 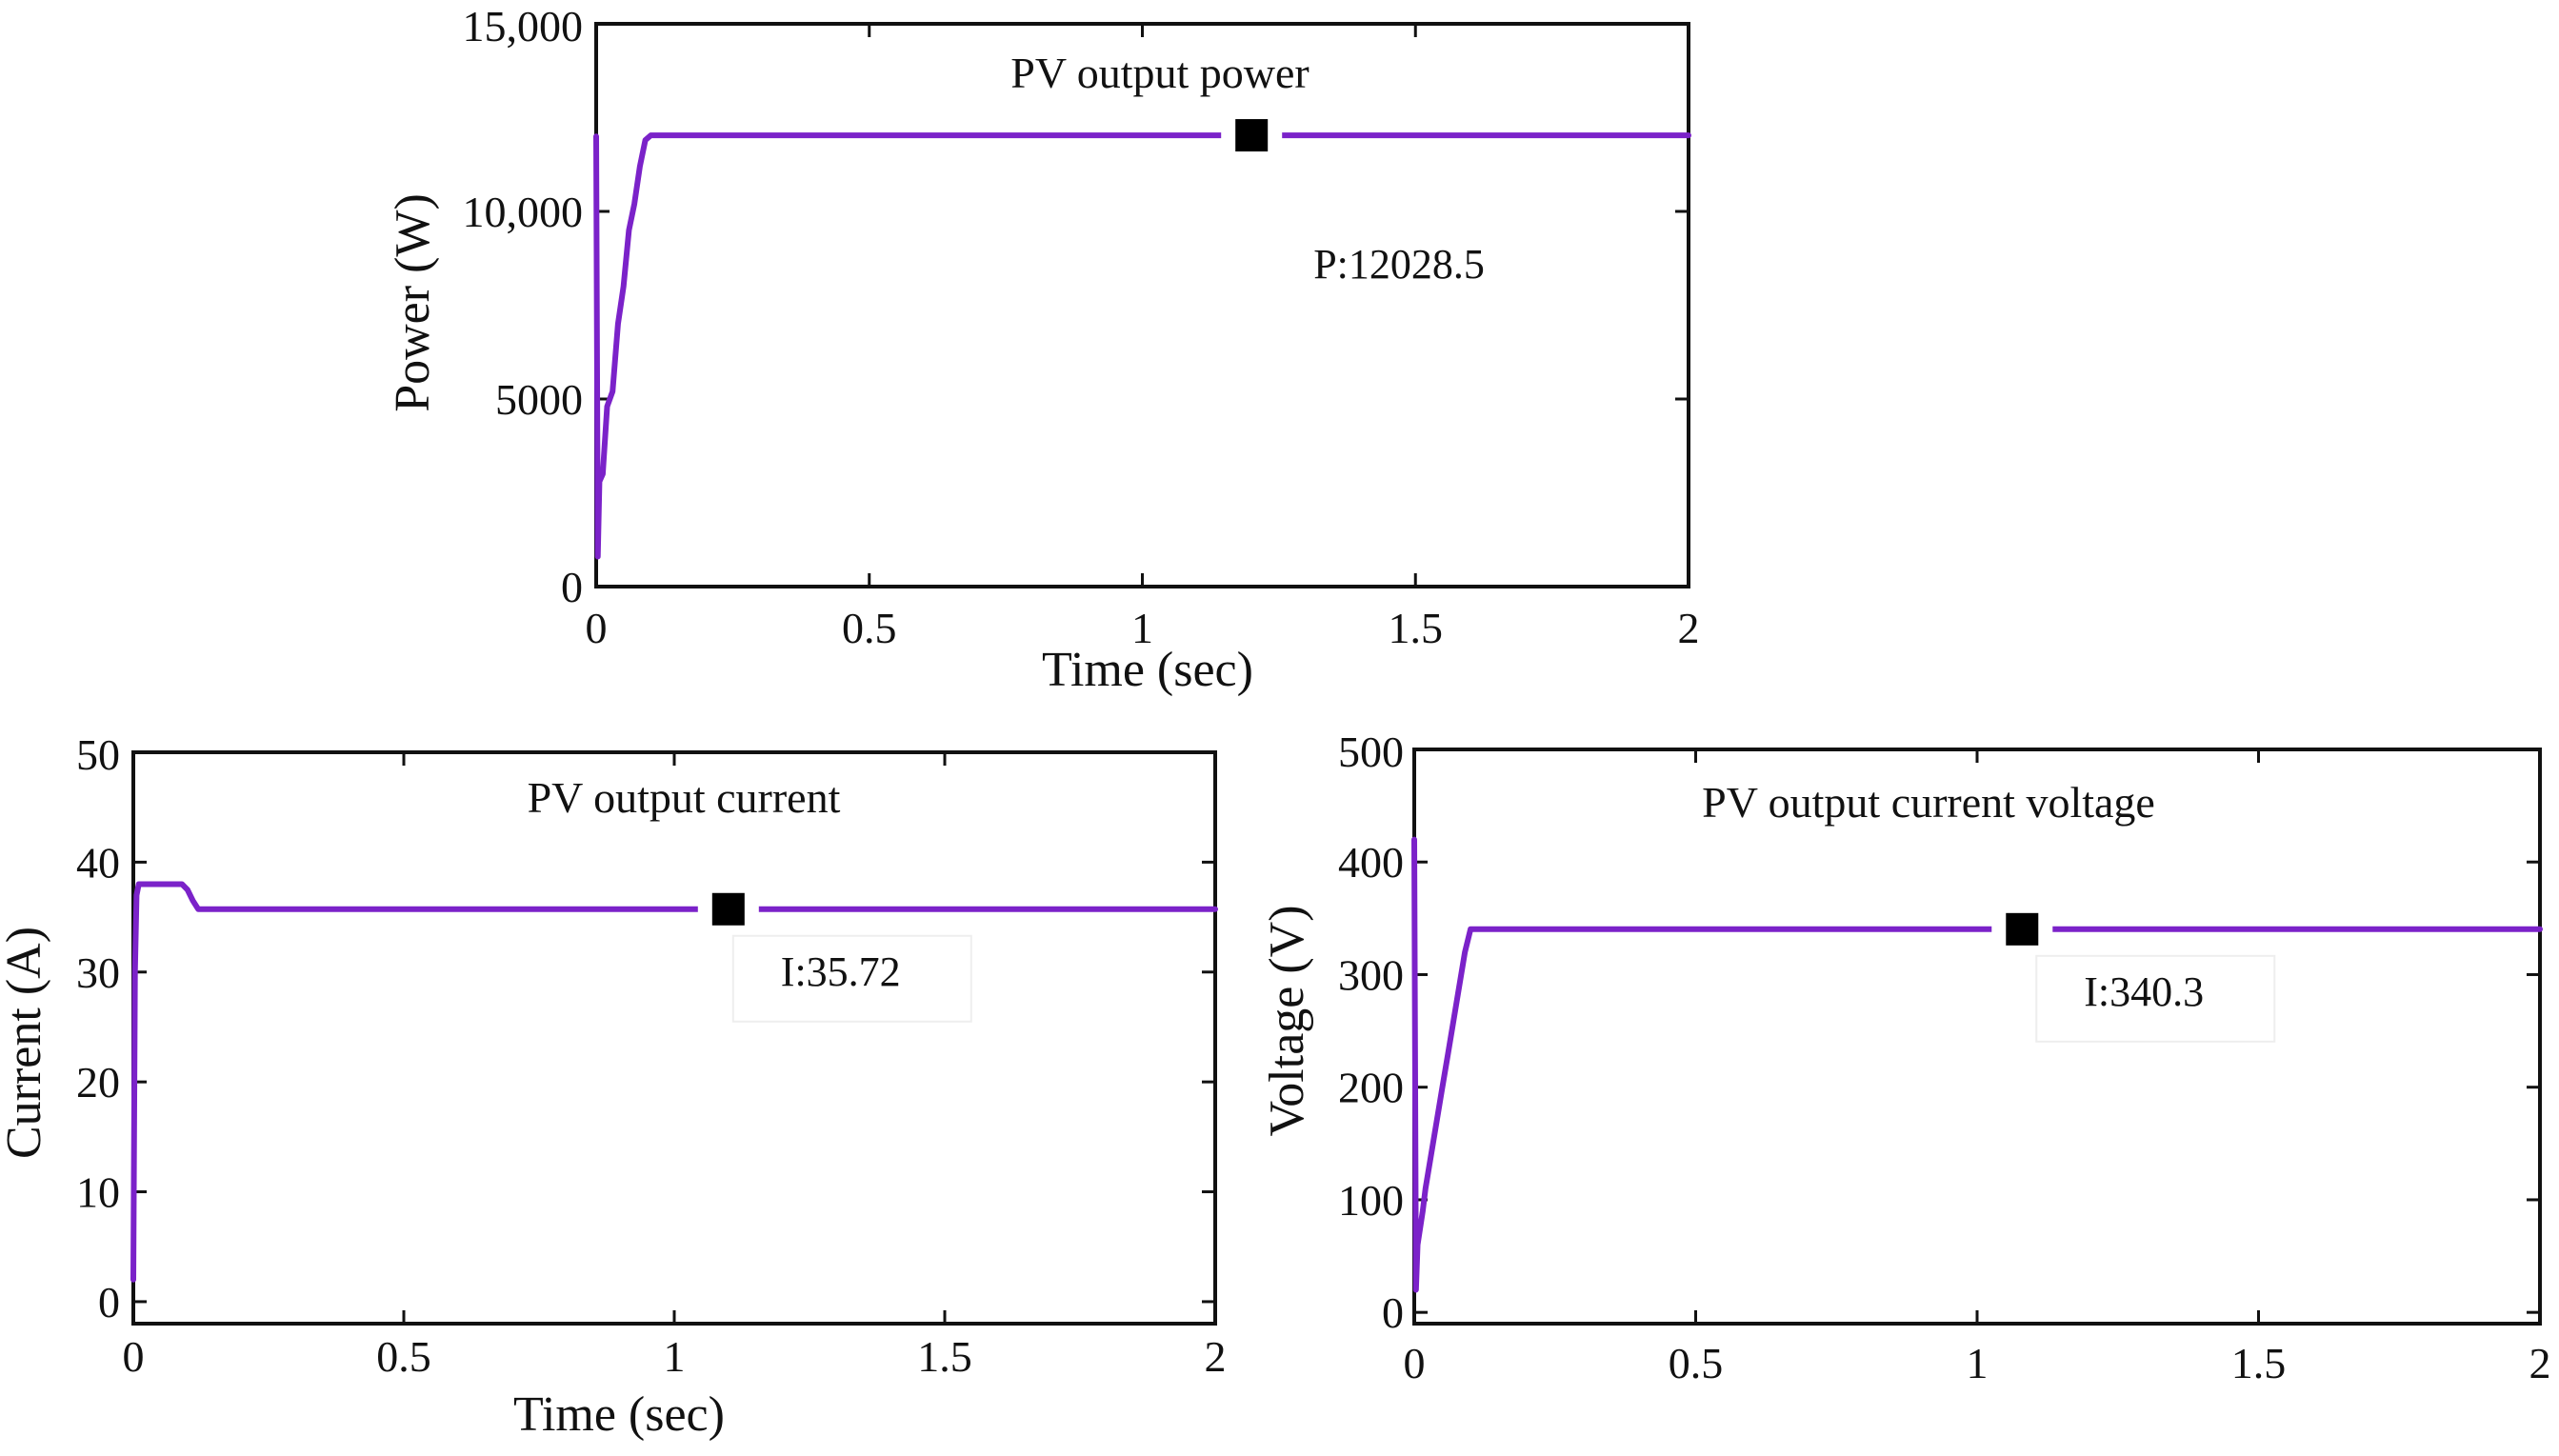 What do you see at coordinates (1415, 1363) in the screenshot?
I see `voltage-x-tick-label: 0` at bounding box center [1415, 1363].